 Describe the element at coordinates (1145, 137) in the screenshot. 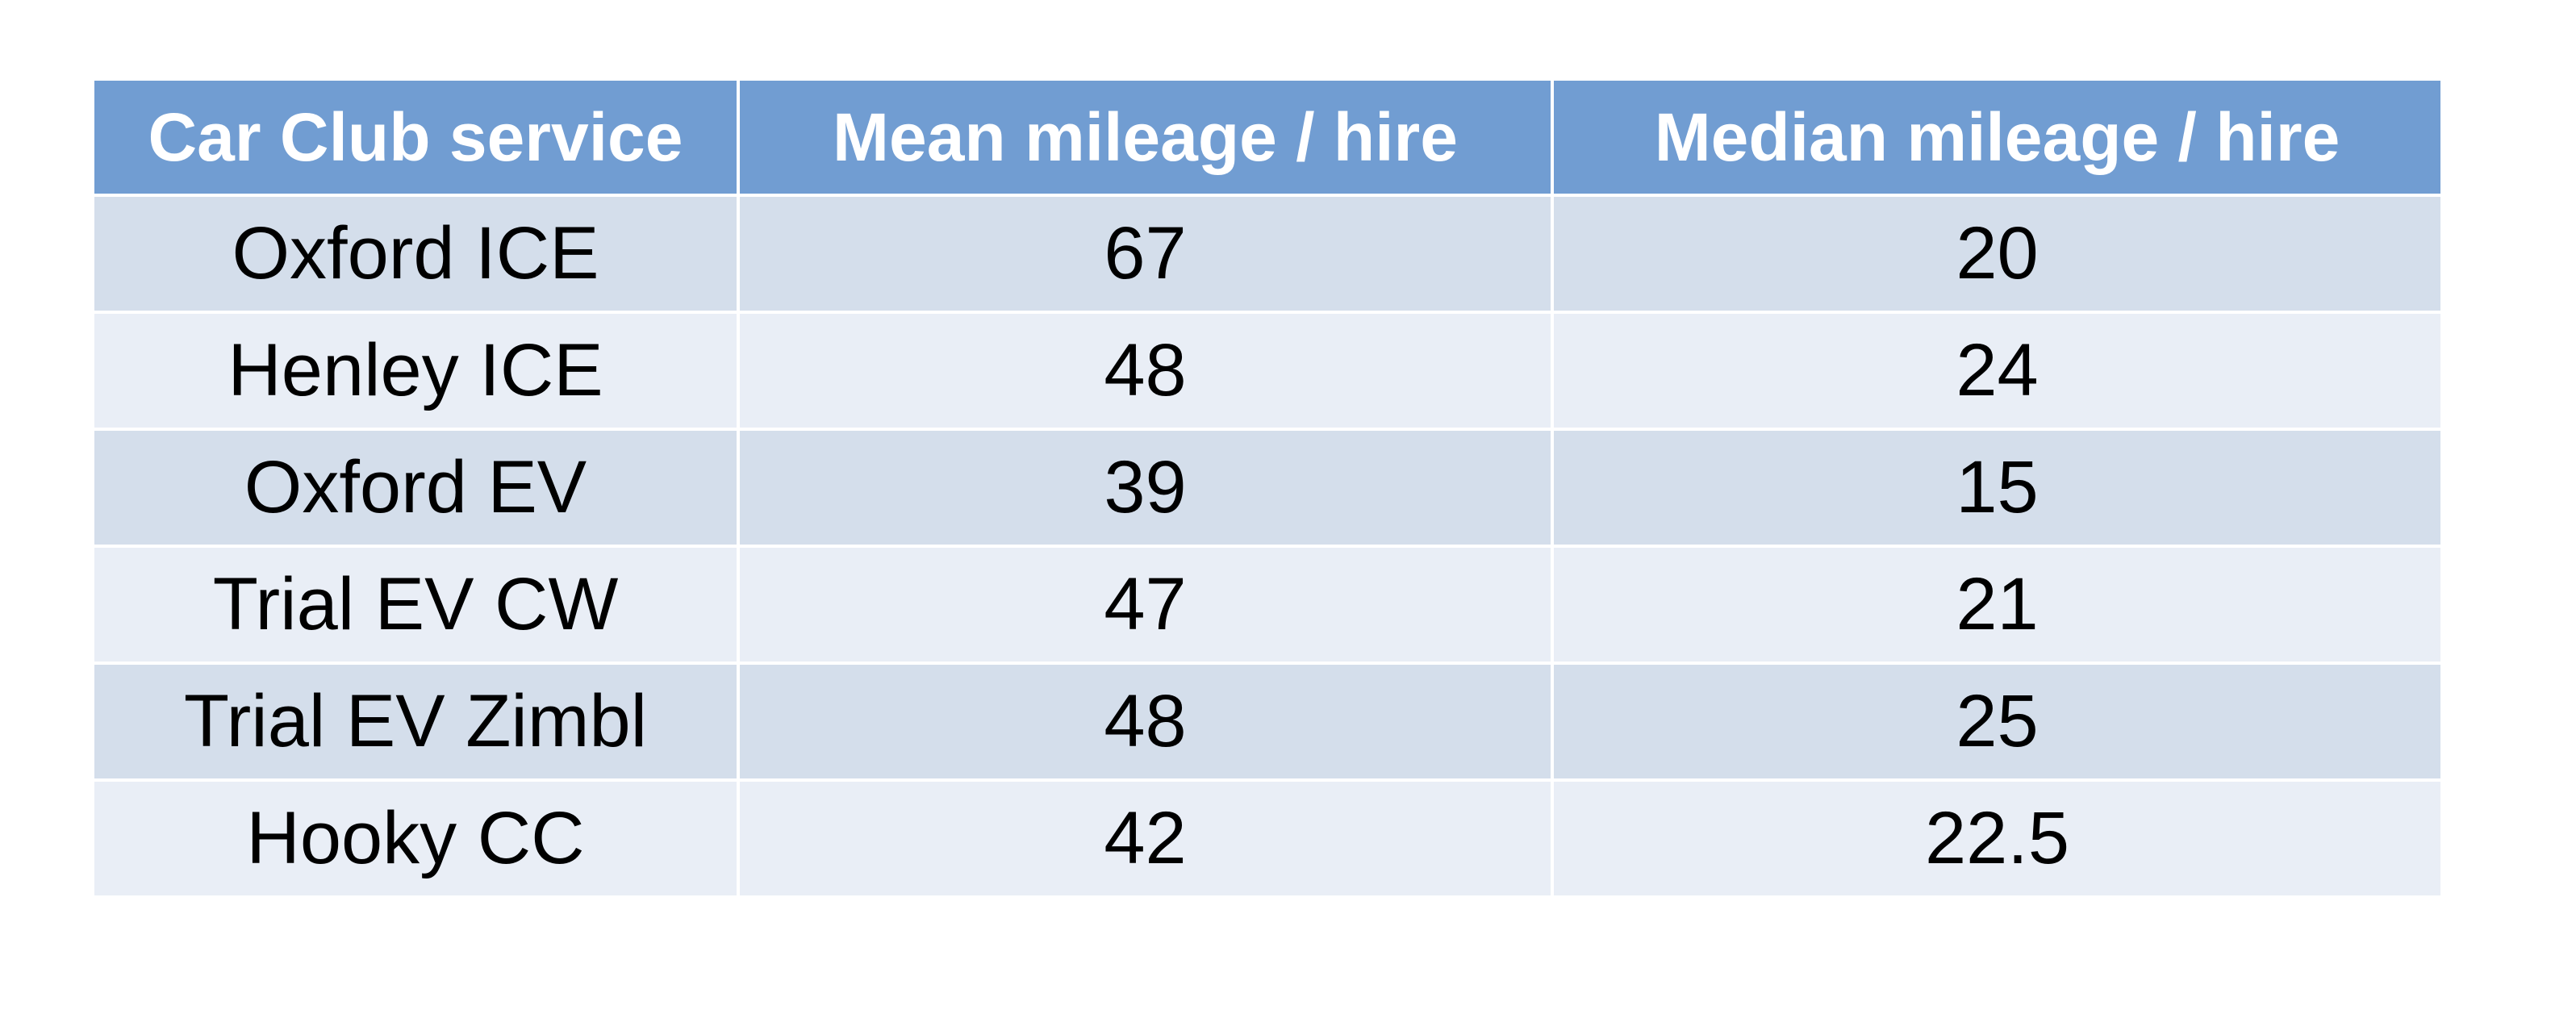

I see `header-cell: Mean mileage / hire` at that location.